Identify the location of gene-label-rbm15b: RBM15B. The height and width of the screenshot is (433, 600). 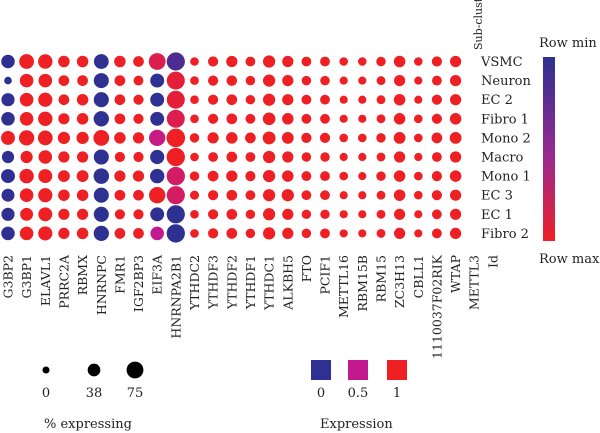
(362, 283).